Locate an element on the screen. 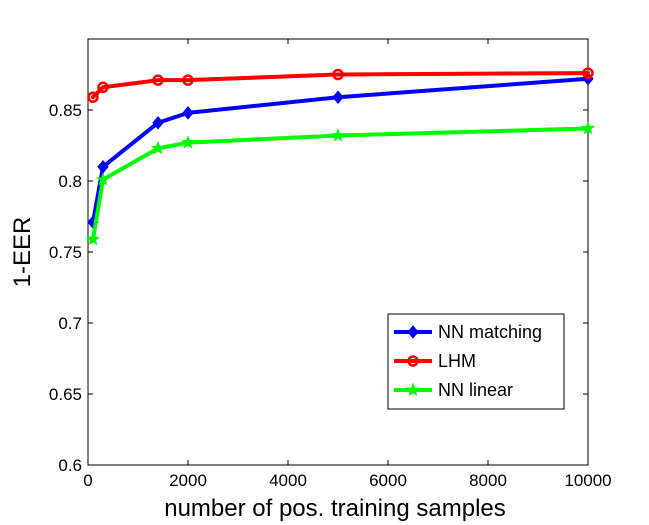 Image resolution: width=649 pixels, height=525 pixels. x-tick-label: 4000 is located at coordinates (288, 480).